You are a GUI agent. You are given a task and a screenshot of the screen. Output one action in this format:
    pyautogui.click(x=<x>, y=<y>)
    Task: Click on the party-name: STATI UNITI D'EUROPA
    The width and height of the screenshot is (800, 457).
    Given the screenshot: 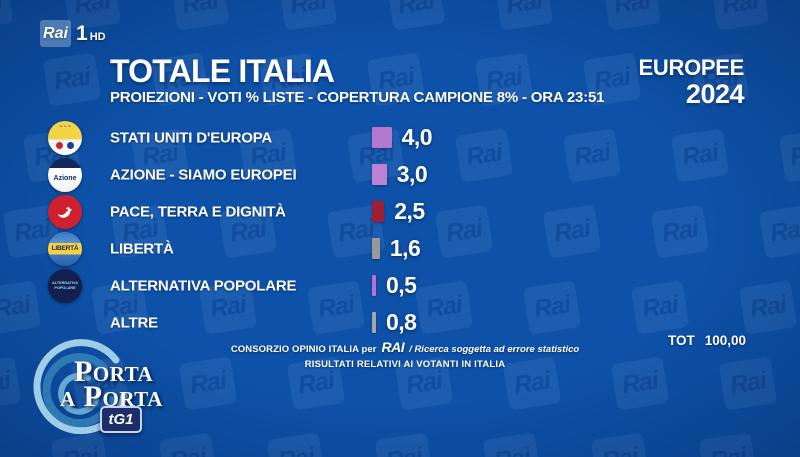 What is the action you would take?
    pyautogui.click(x=191, y=137)
    